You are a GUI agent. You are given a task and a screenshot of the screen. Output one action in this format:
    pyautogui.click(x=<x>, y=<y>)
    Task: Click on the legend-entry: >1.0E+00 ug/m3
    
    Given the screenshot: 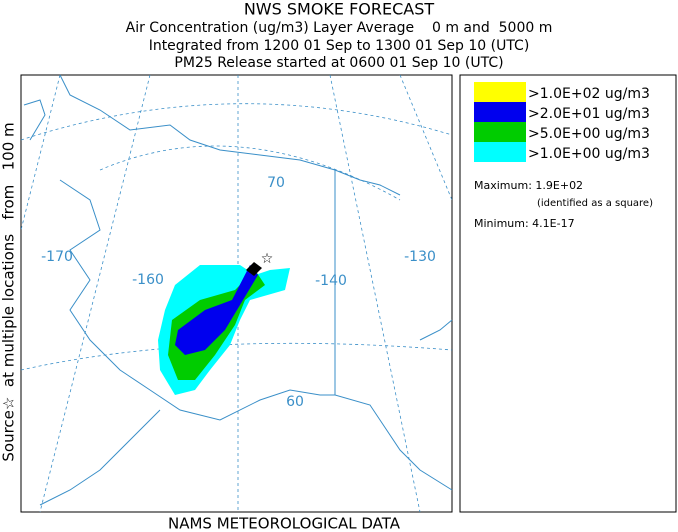 What is the action you would take?
    pyautogui.click(x=589, y=154)
    